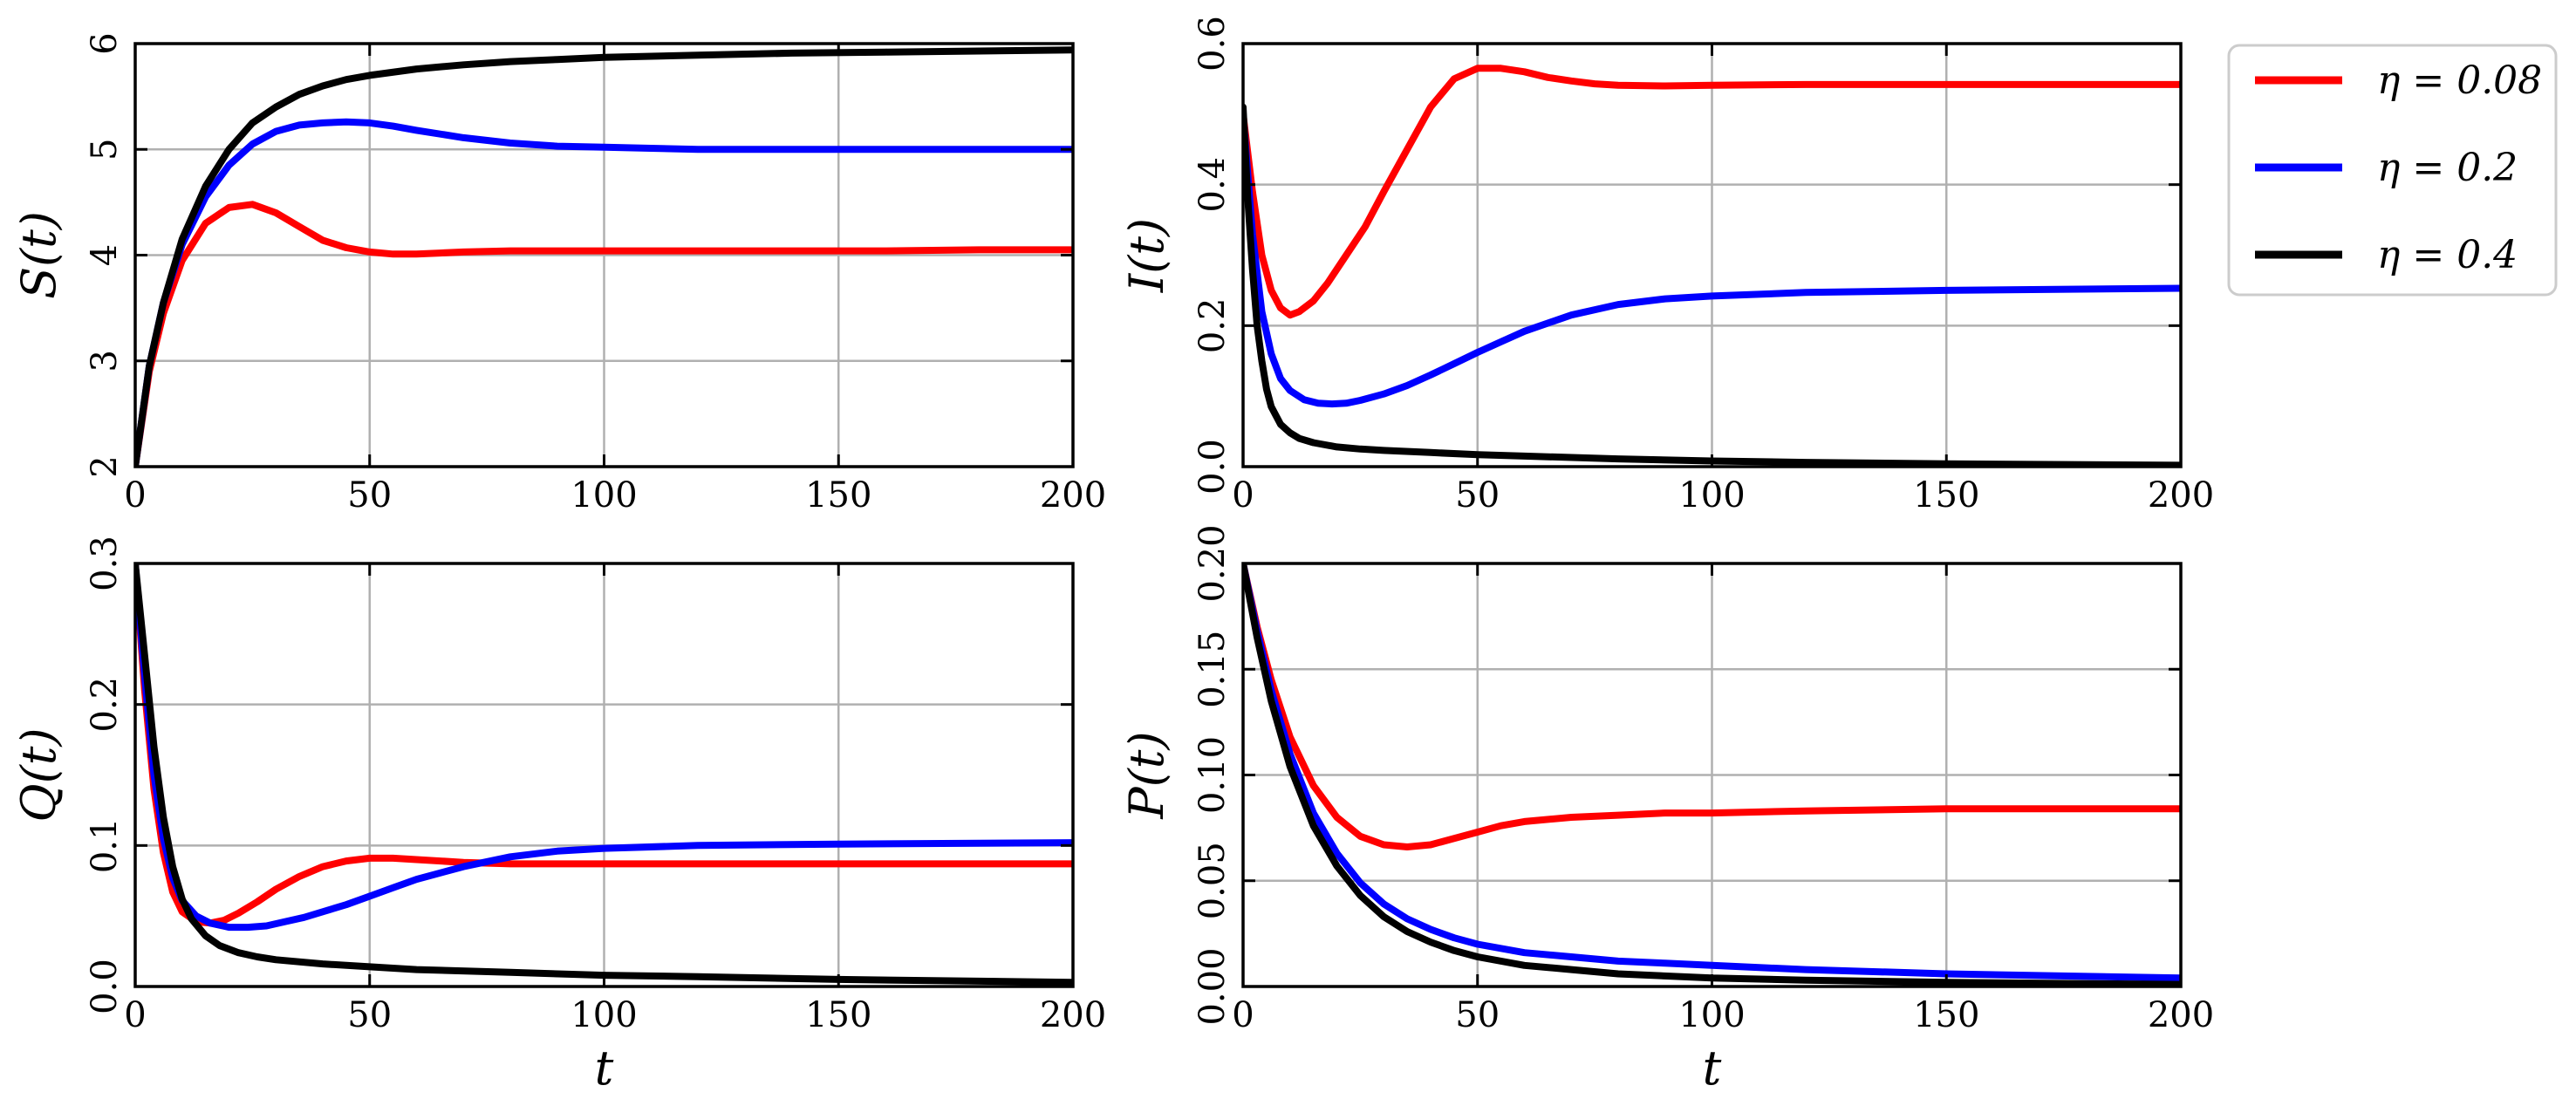 The height and width of the screenshot is (1106, 2576). I want to click on legend: η = 0.08 η = 0.2 η = 0.4, so click(2392, 170).